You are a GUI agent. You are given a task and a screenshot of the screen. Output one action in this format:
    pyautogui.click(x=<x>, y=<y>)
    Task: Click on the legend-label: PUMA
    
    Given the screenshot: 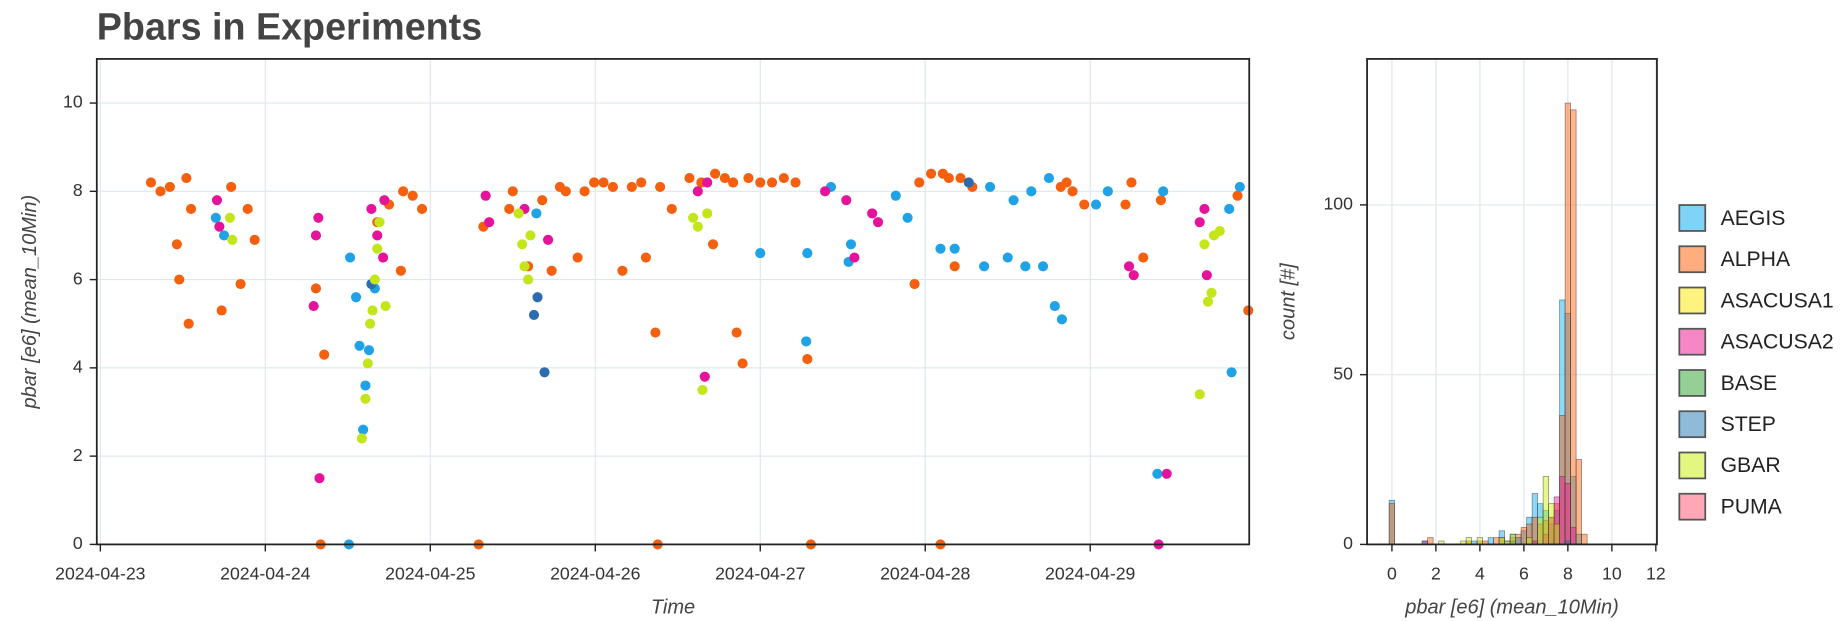 What is the action you would take?
    pyautogui.click(x=1752, y=506)
    